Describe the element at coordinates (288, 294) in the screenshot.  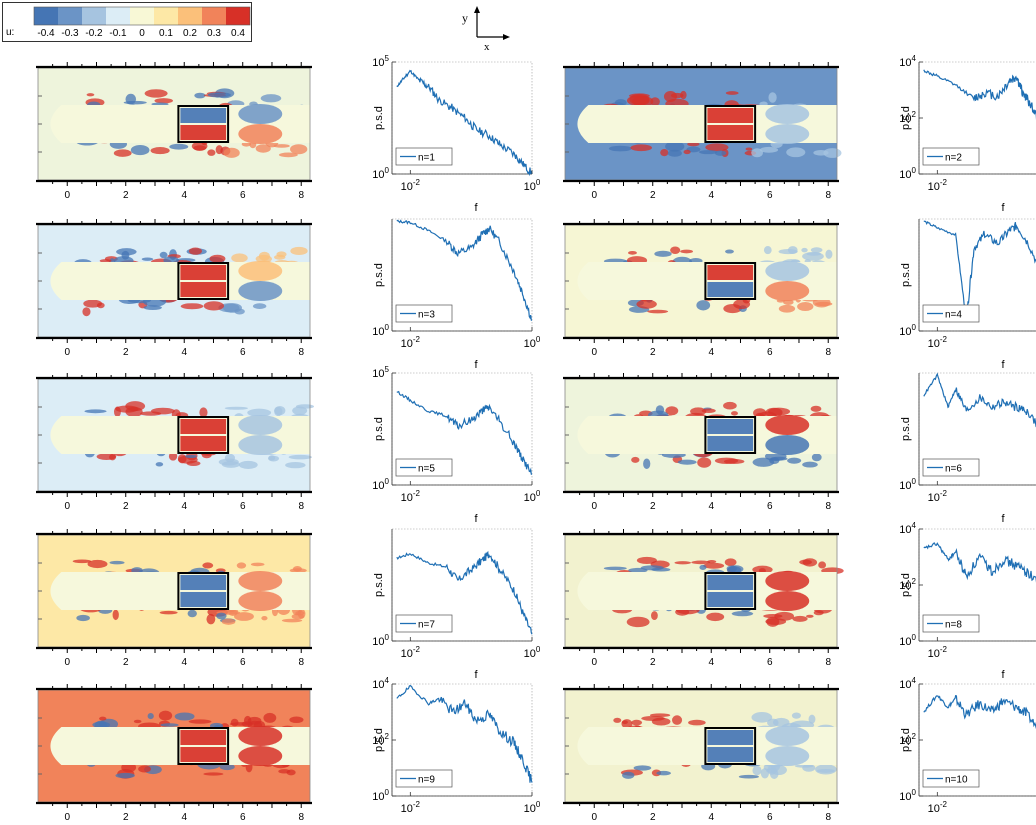
I see `mode-panel-3: 0 2 4 6 8 100 10-2 100 f p.s.d n=3` at that location.